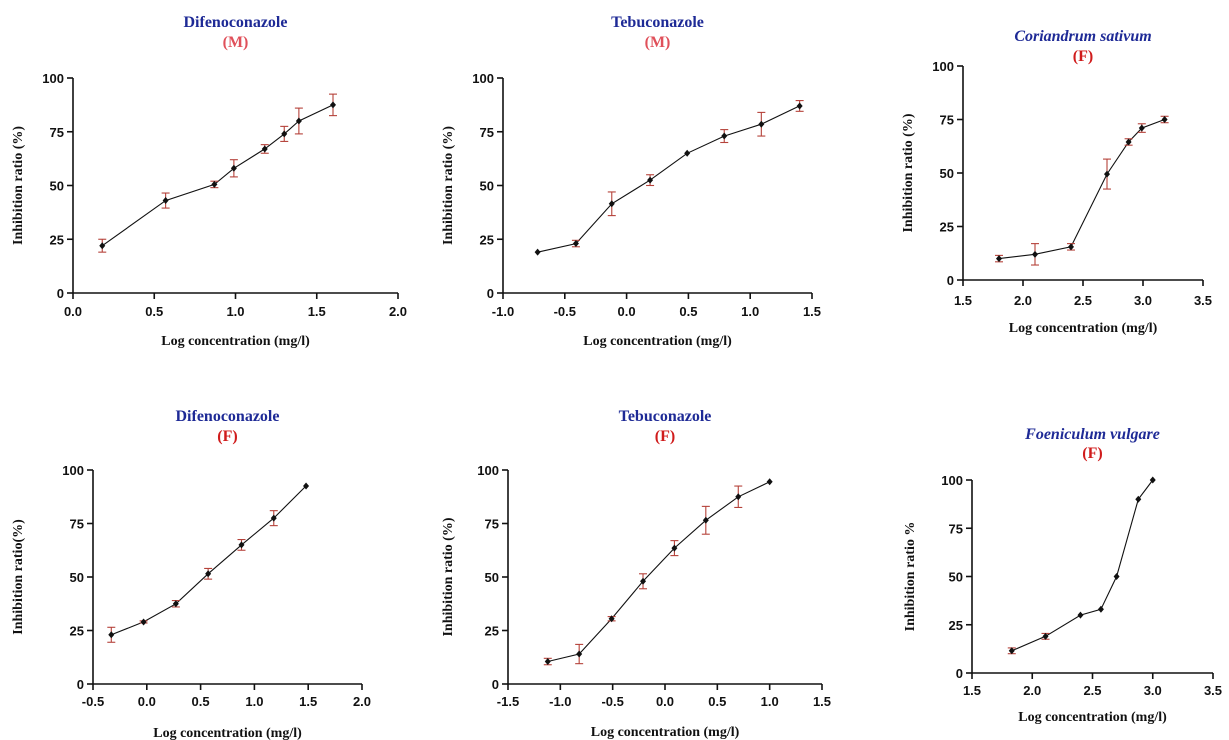  What do you see at coordinates (1092, 434) in the screenshot?
I see `chart-title: Foeniculum vulgare` at bounding box center [1092, 434].